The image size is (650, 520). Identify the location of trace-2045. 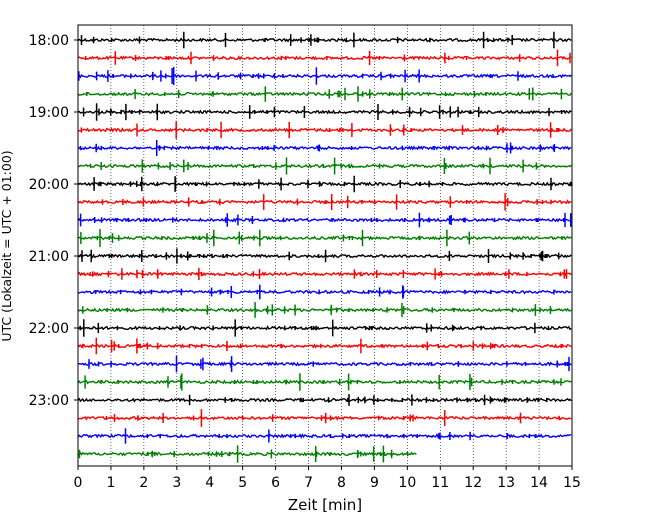
(324, 238).